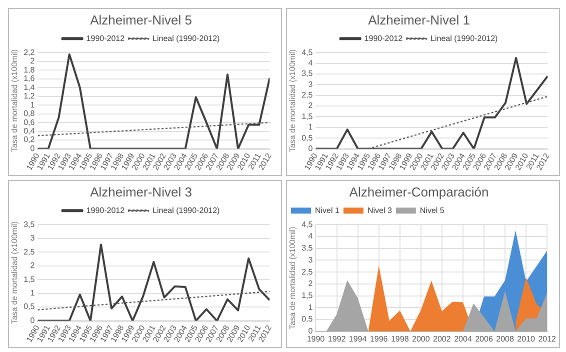  Describe the element at coordinates (30, 131) in the screenshot. I see `y-tick-label: 0,4` at that location.